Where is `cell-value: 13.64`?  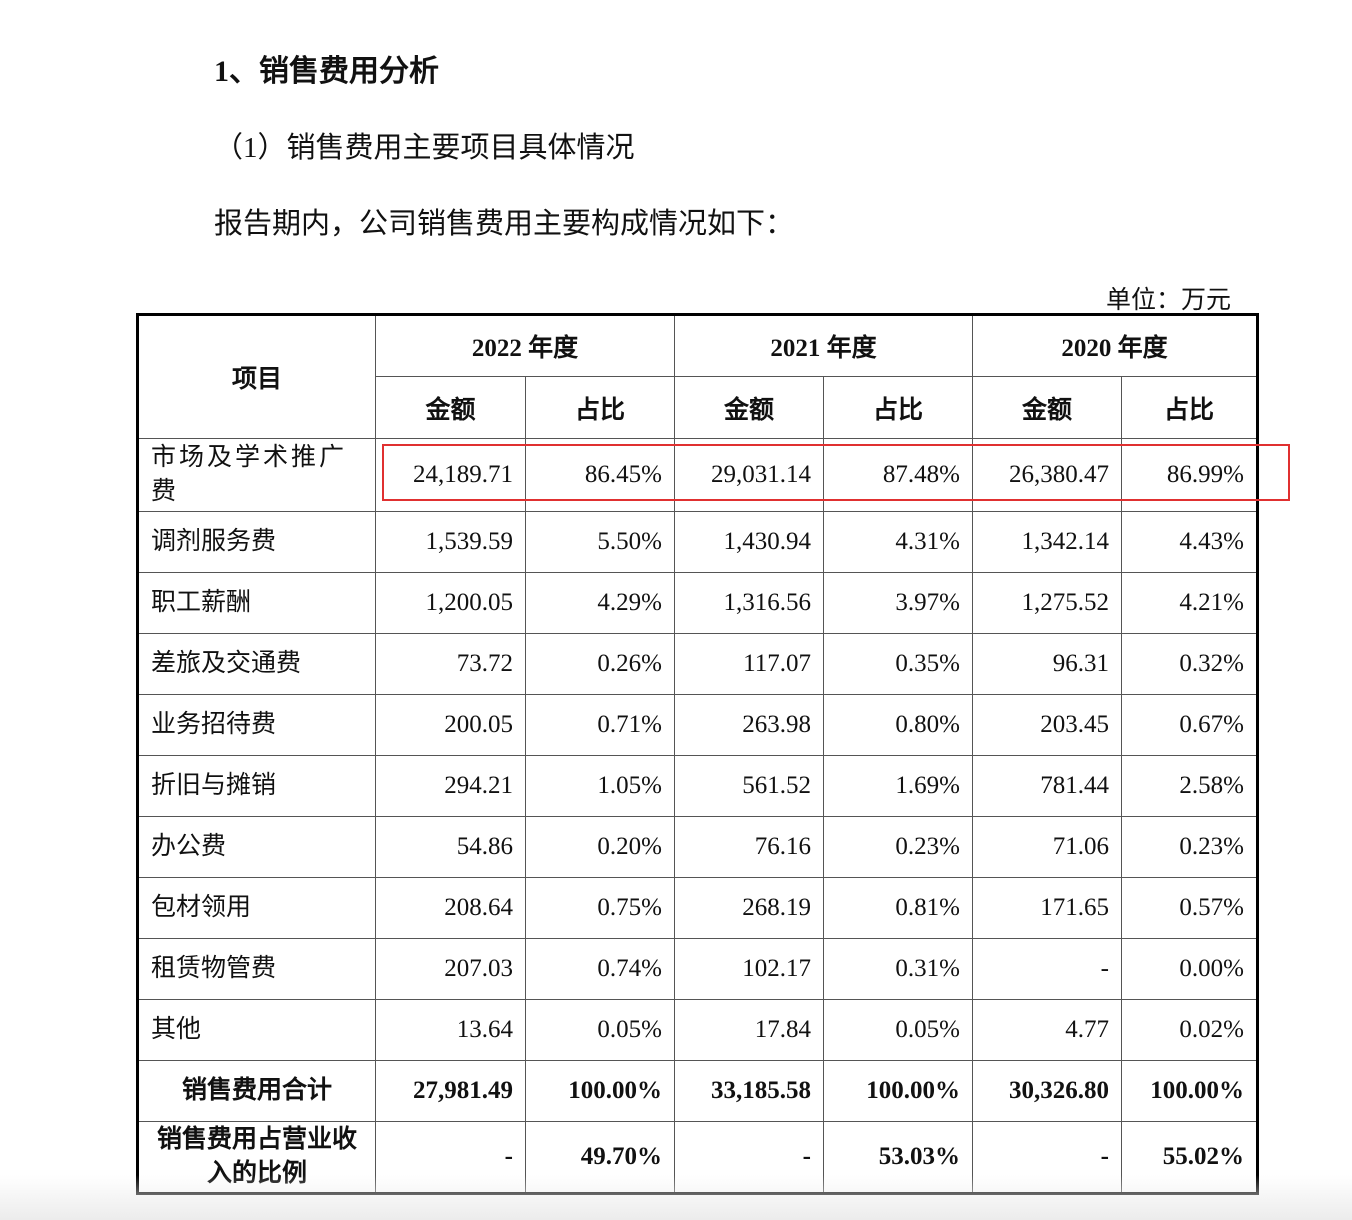
cell-value: 13.64 is located at coordinates (450, 1030).